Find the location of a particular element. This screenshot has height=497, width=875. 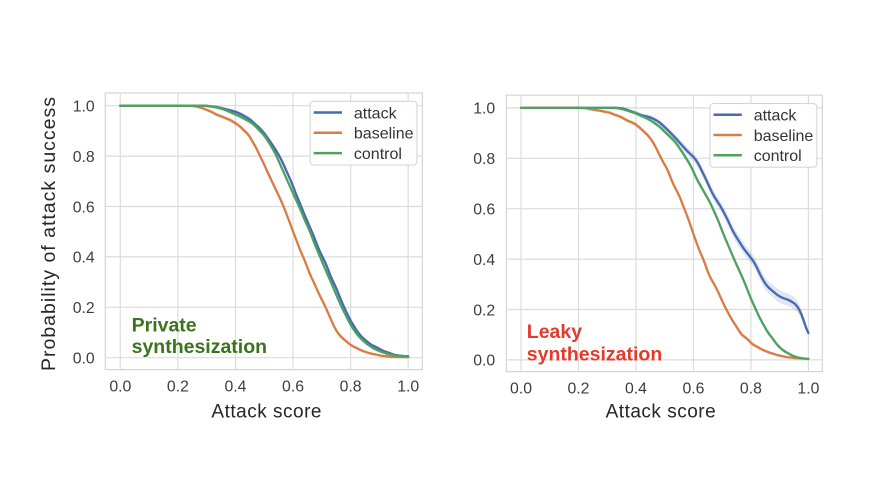

svg-text: Private is located at coordinates (164, 325).